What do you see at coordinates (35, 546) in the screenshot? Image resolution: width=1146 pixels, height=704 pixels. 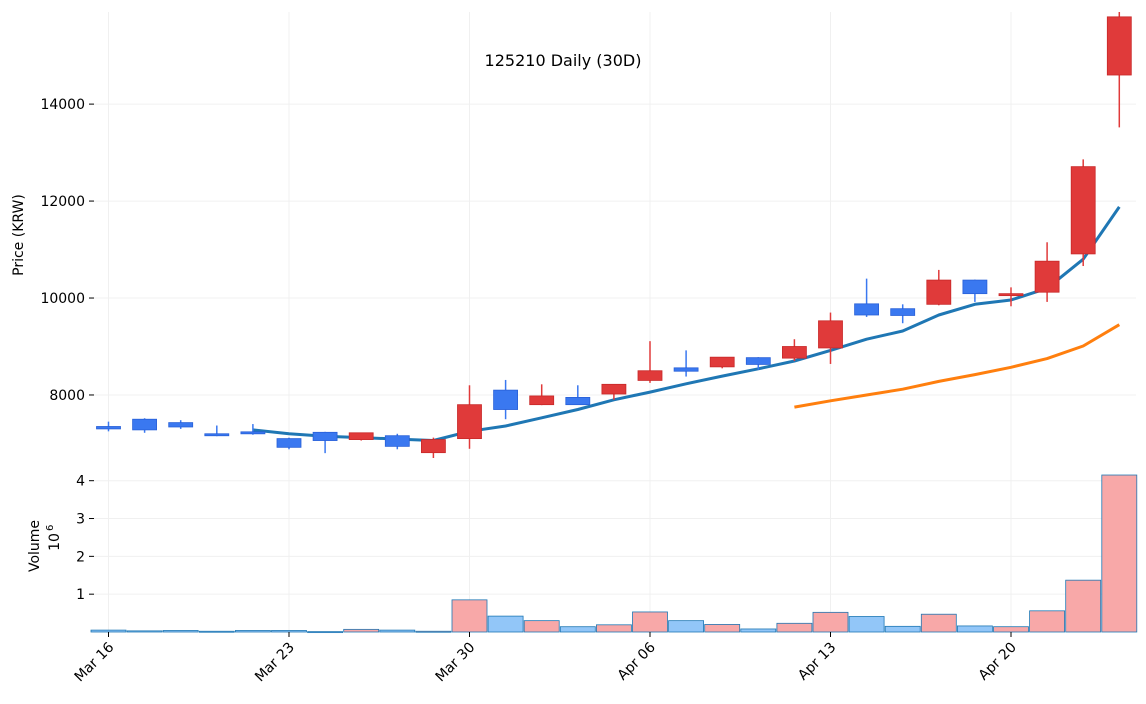 I see `volume-axis-title: Volume` at bounding box center [35, 546].